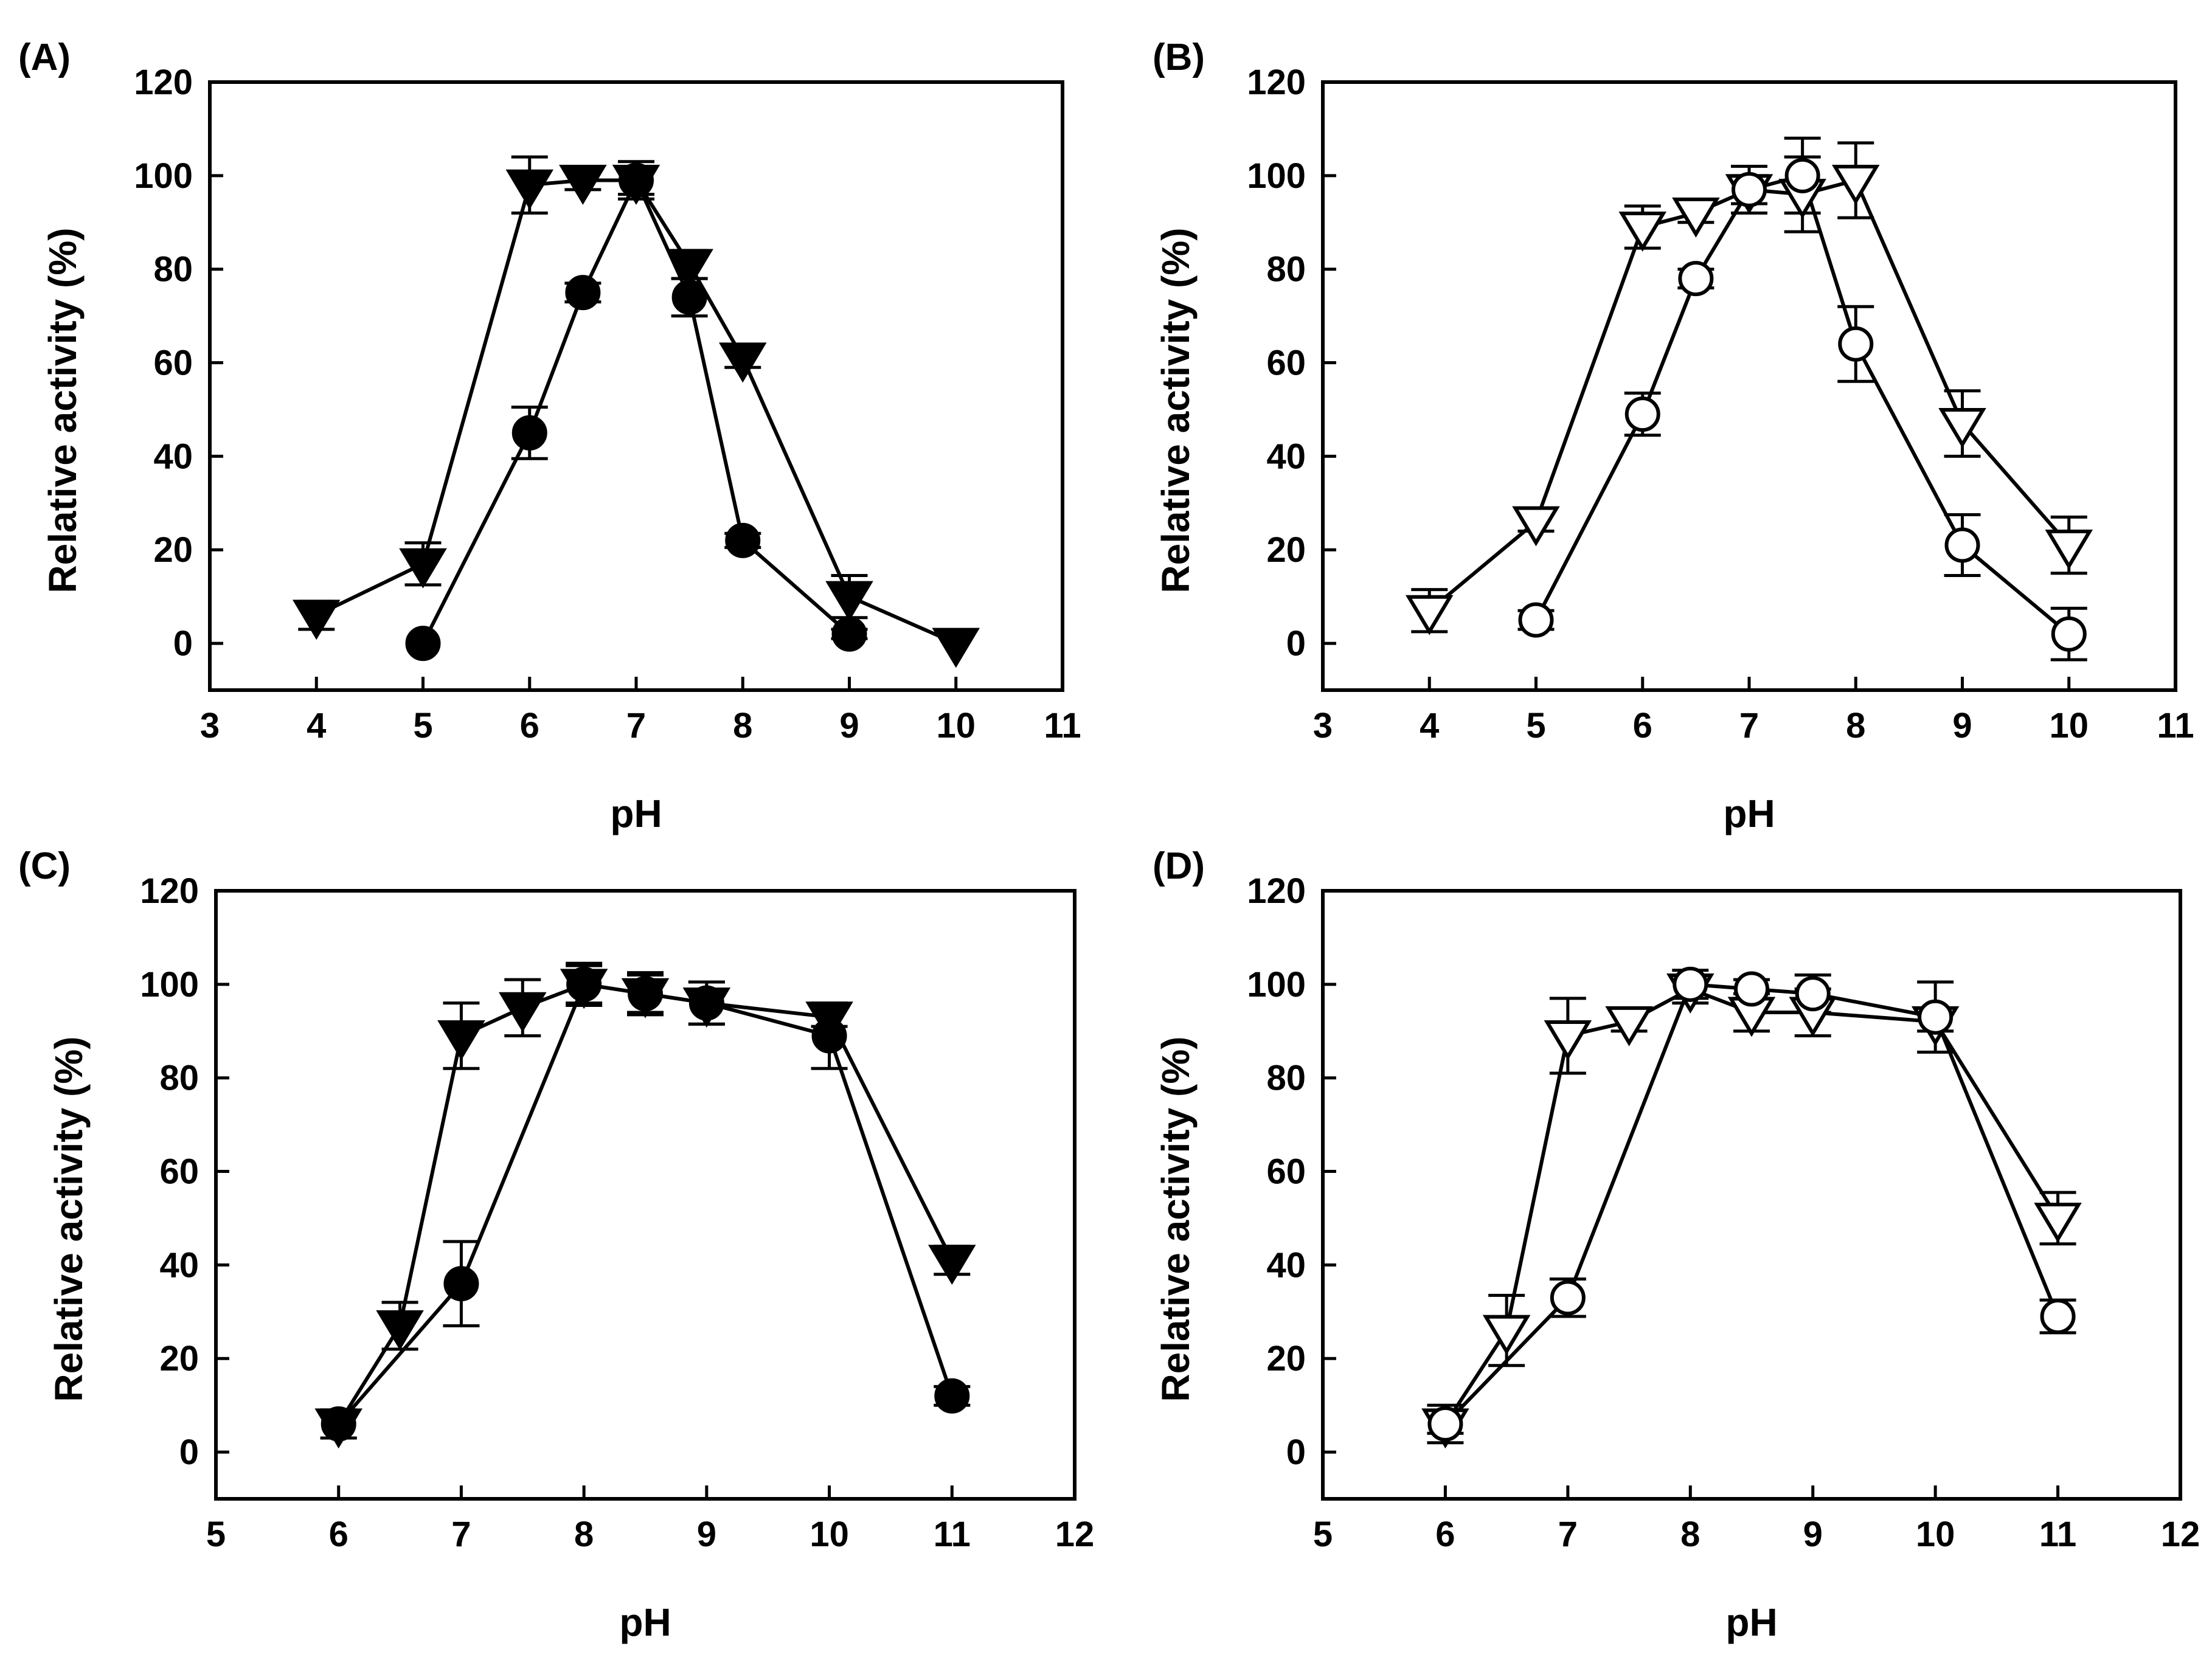  I want to click on panel-label: (D), so click(1179, 866).